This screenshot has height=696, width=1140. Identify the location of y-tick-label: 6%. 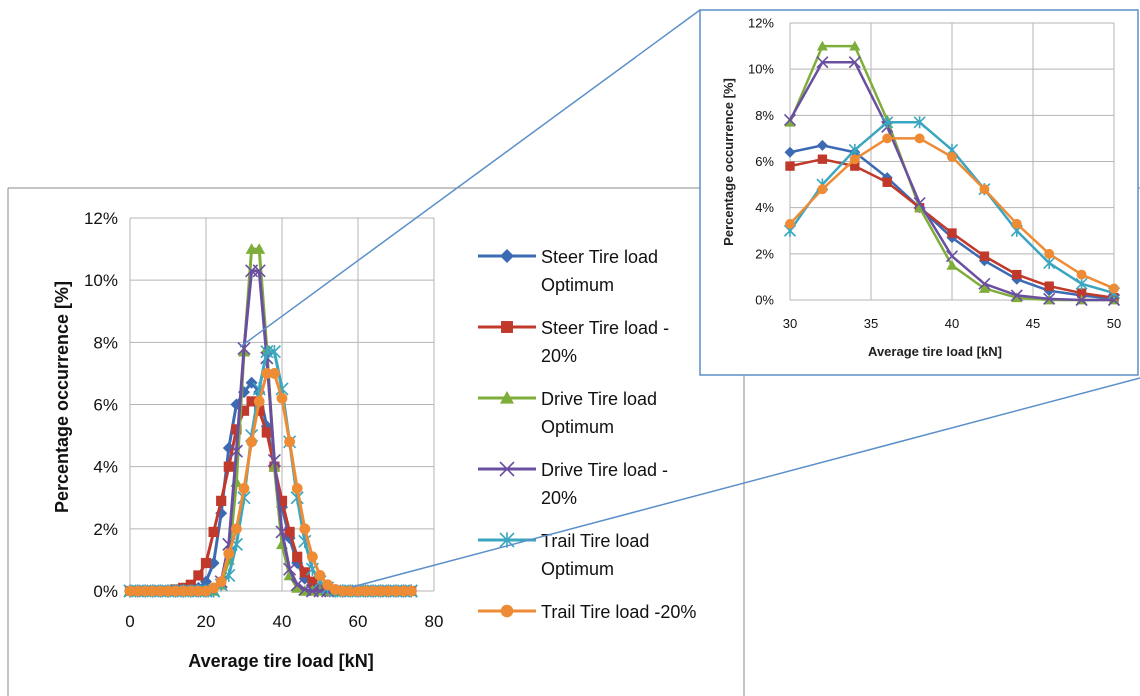
(764, 161).